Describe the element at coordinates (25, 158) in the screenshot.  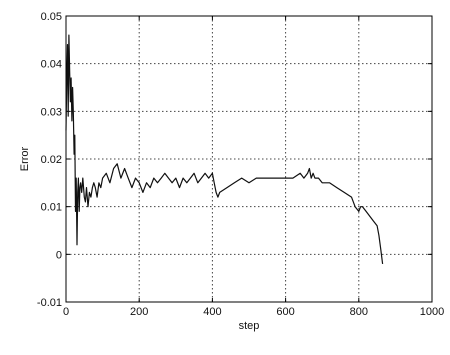
I see `y-axis-label: Error` at that location.